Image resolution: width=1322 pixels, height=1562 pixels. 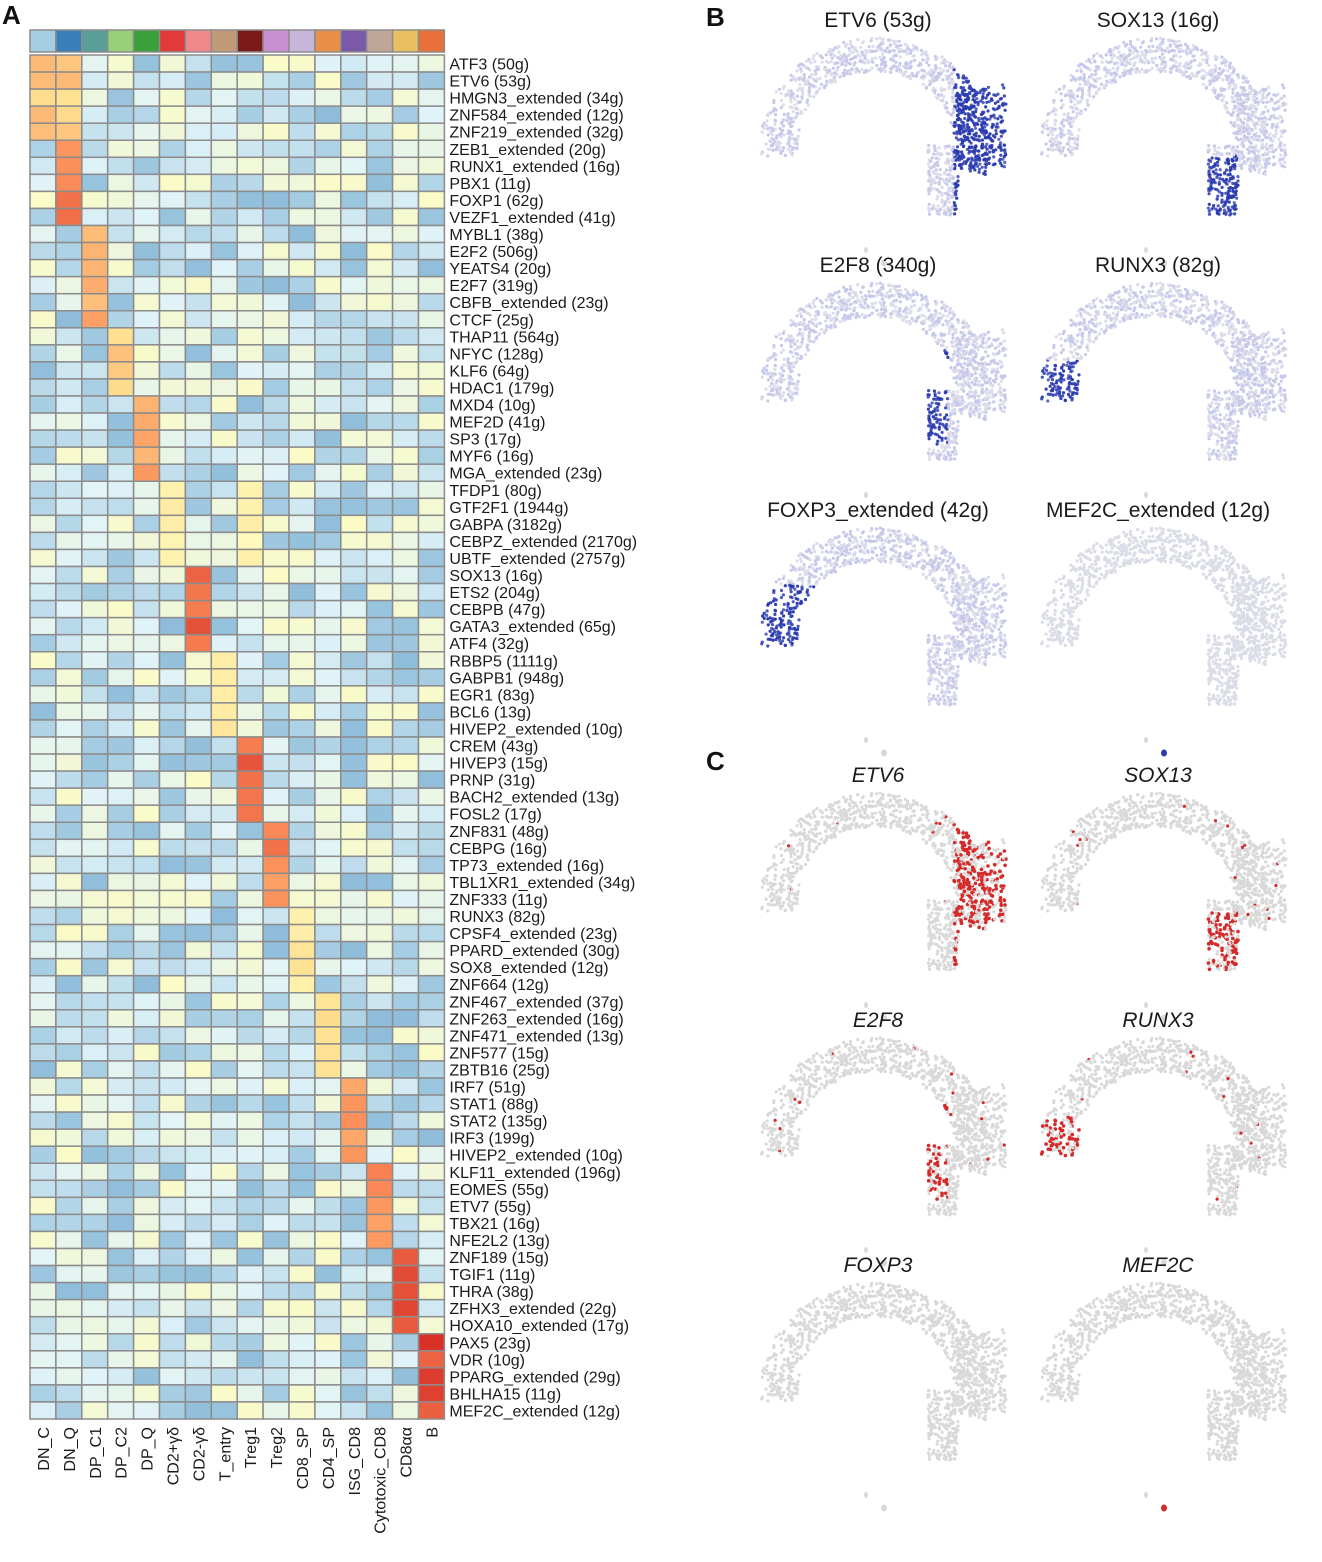 I want to click on row-label: HIVEP3 (15g), so click(x=498, y=764).